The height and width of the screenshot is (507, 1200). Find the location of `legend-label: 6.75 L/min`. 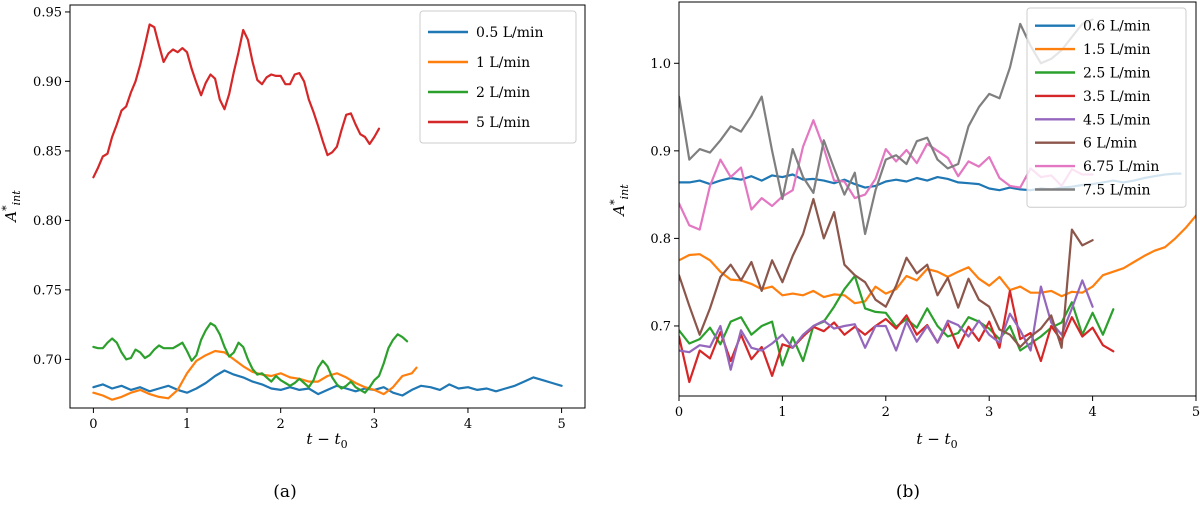

legend-label: 6.75 L/min is located at coordinates (1121, 167).